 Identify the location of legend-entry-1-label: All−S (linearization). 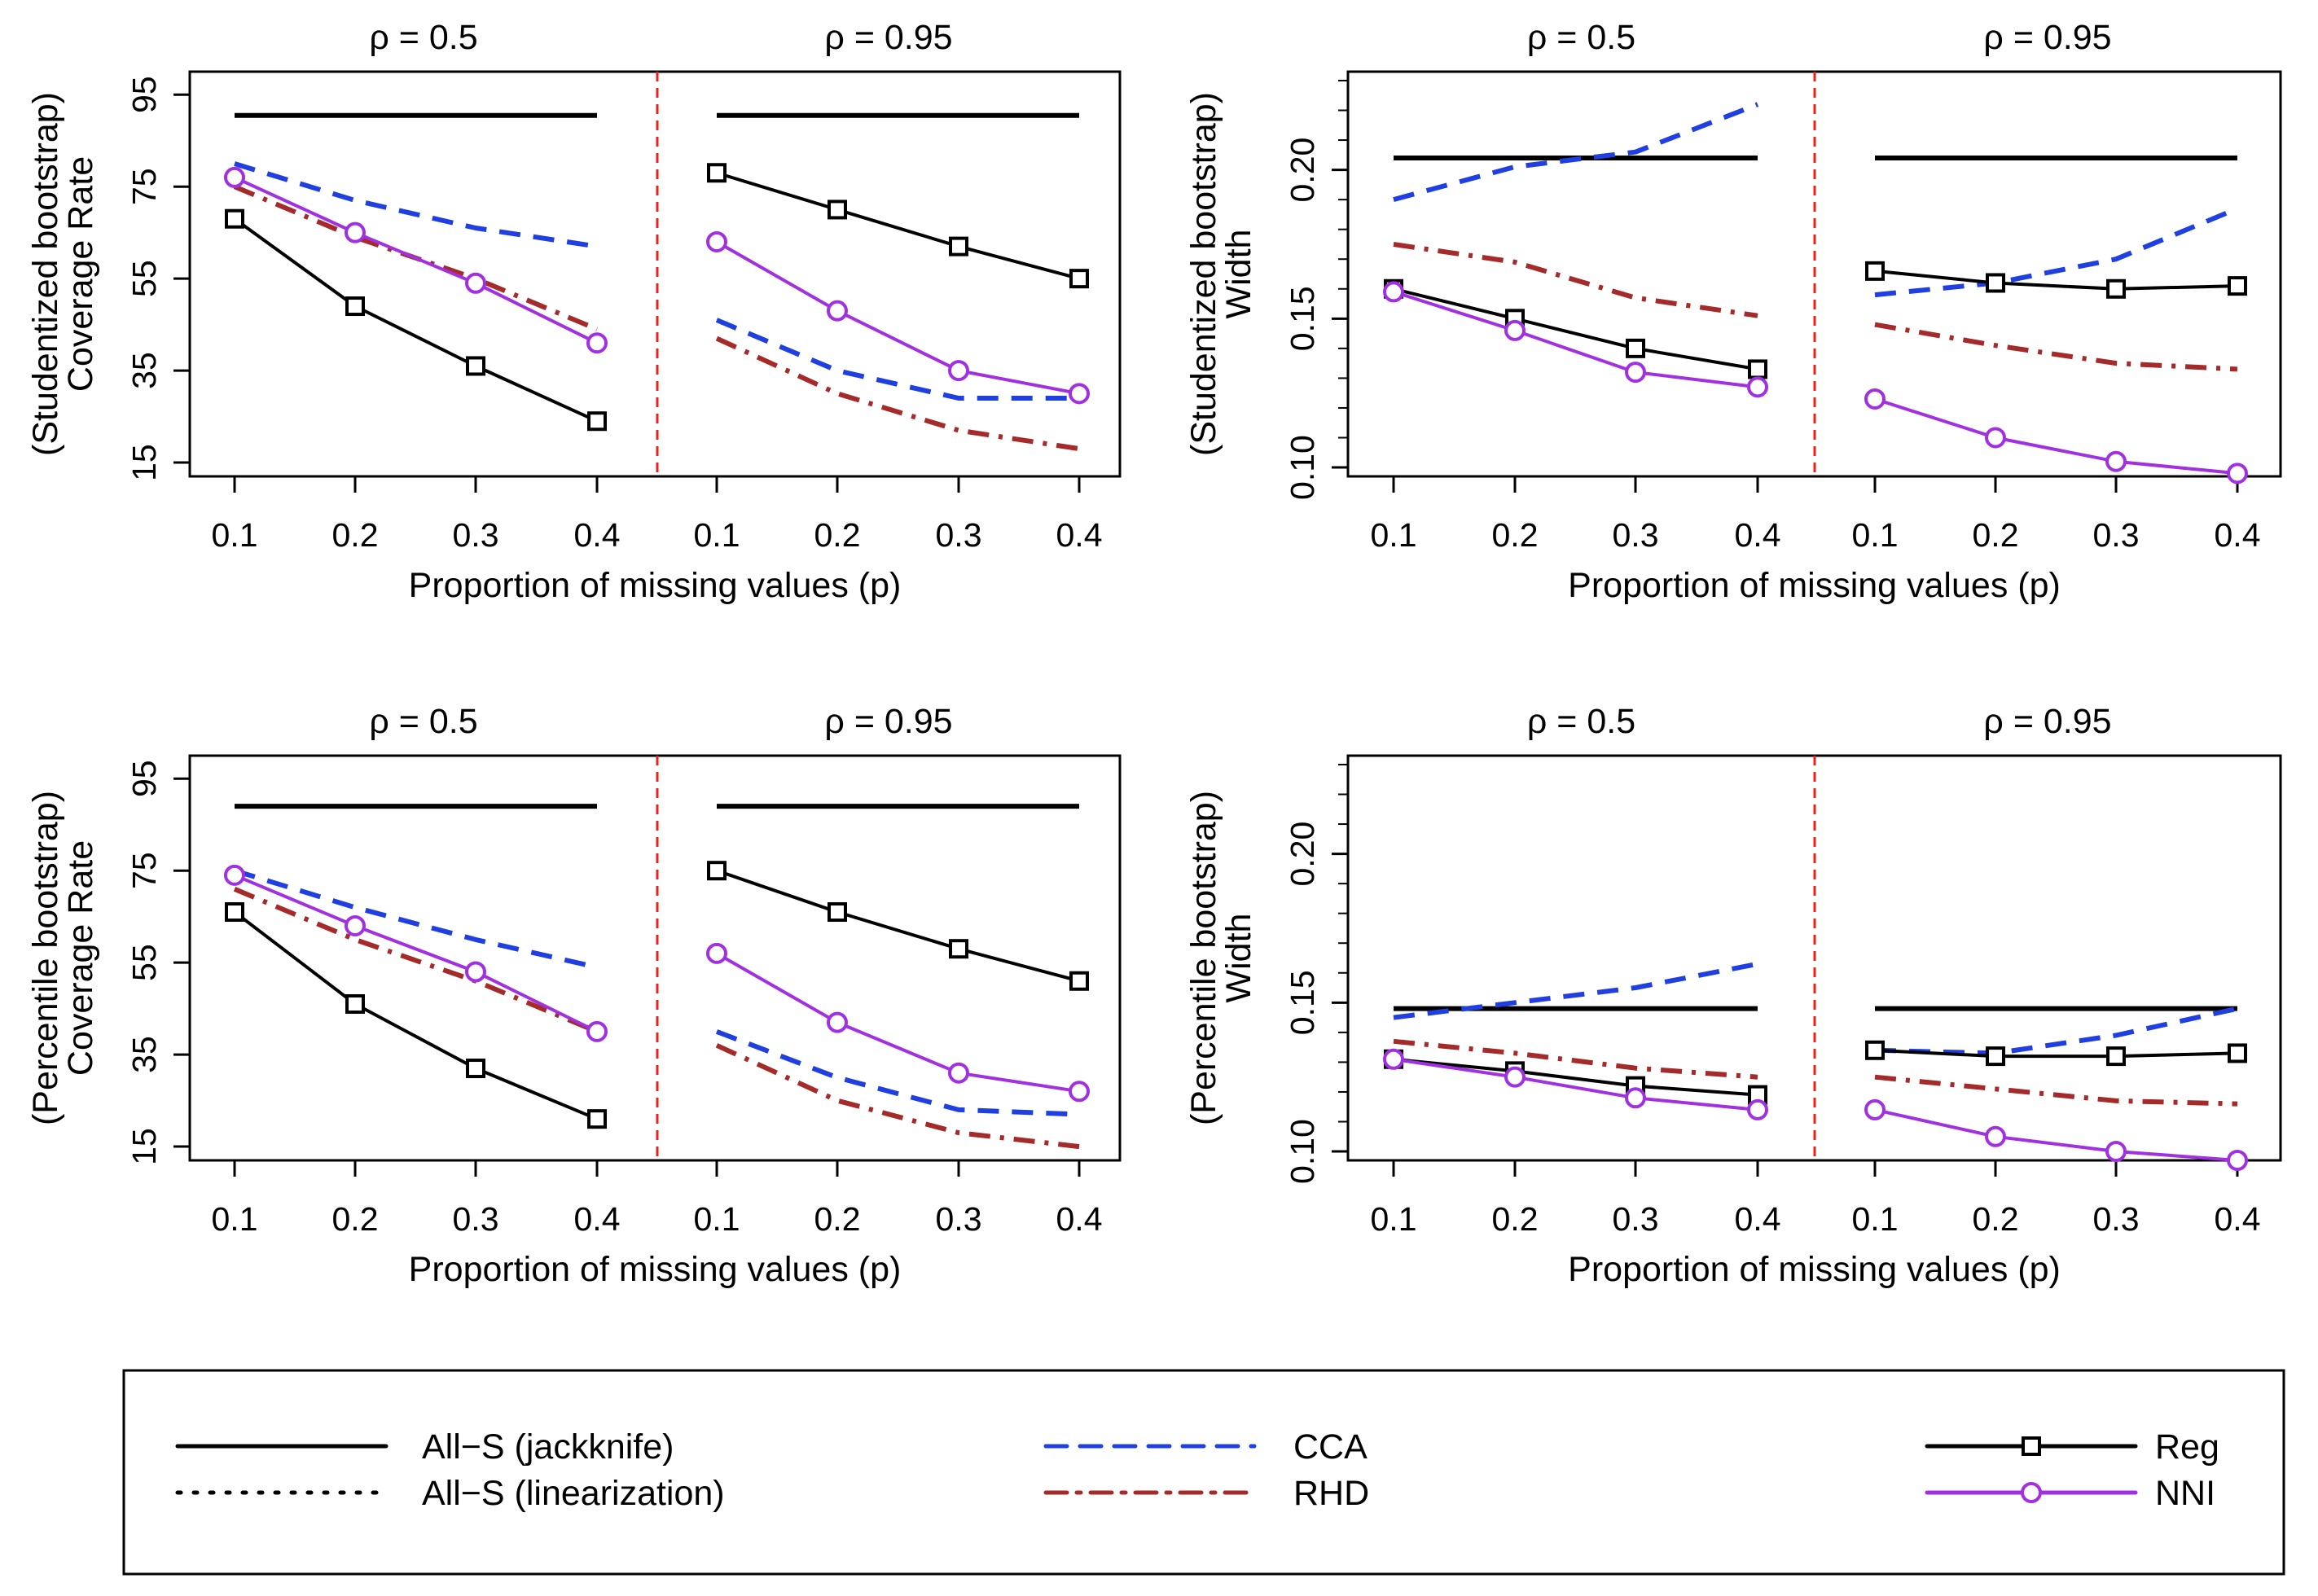
(573, 1493).